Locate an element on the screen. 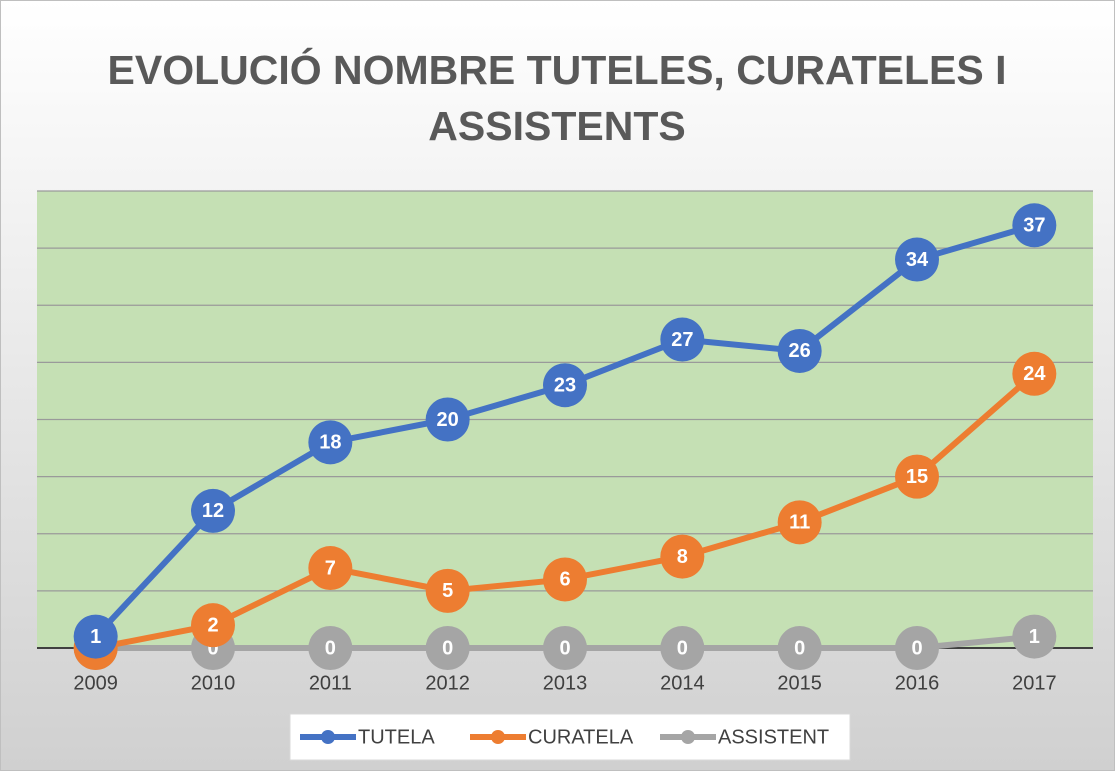 The image size is (1115, 771). data-label: 12 is located at coordinates (213, 511).